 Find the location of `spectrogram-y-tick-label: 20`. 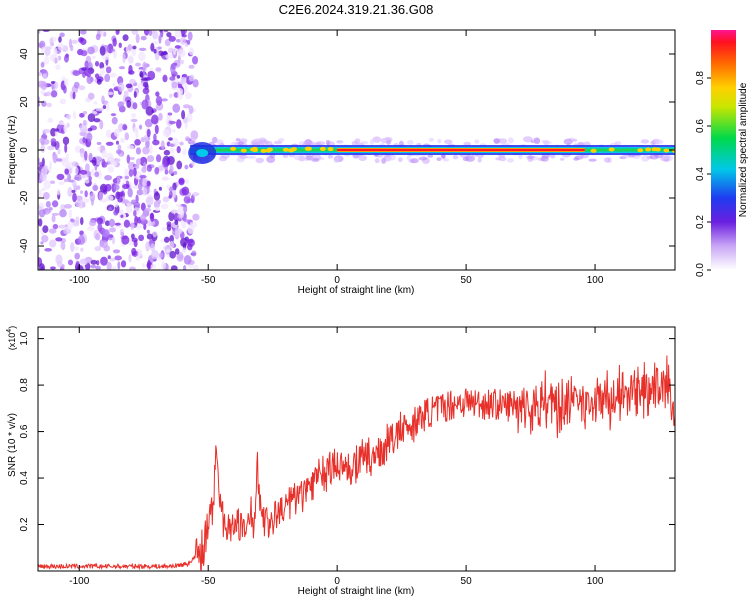

spectrogram-y-tick-label: 20 is located at coordinates (24, 102).